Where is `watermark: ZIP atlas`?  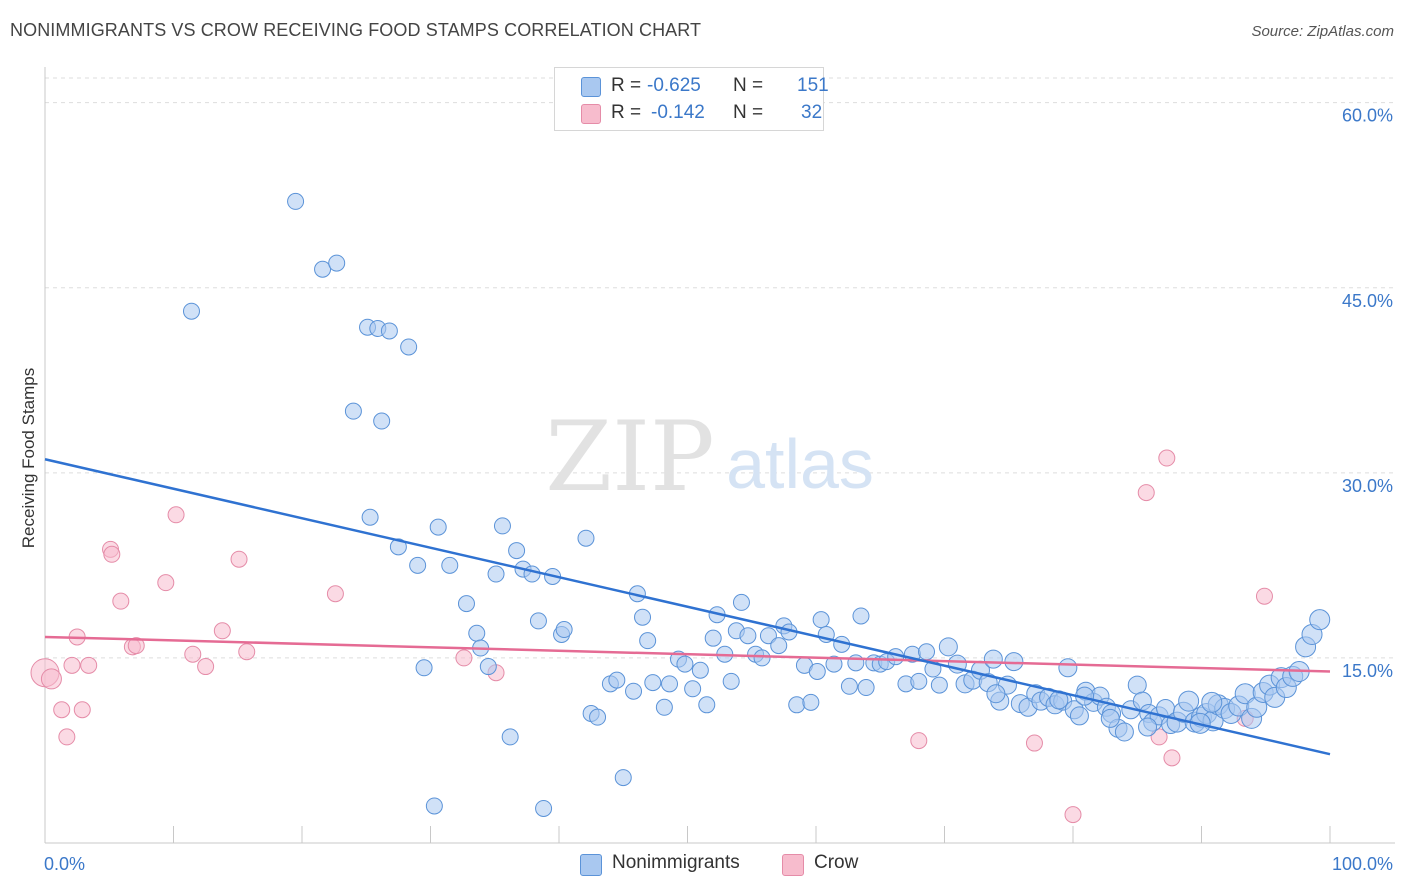 watermark: ZIP atlas is located at coordinates (709, 457).